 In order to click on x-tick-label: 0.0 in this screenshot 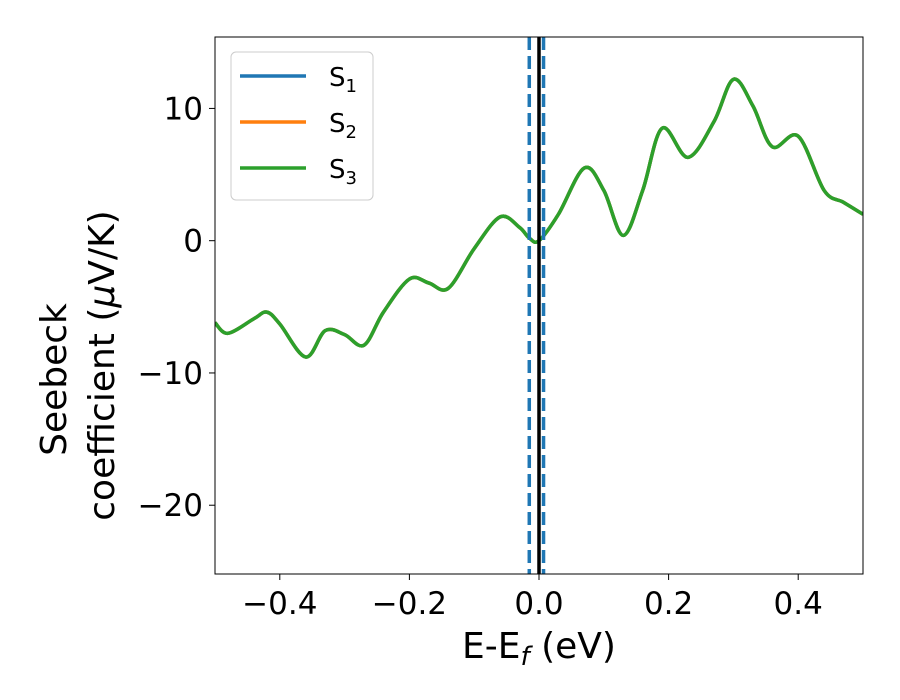, I will do `click(538, 604)`.